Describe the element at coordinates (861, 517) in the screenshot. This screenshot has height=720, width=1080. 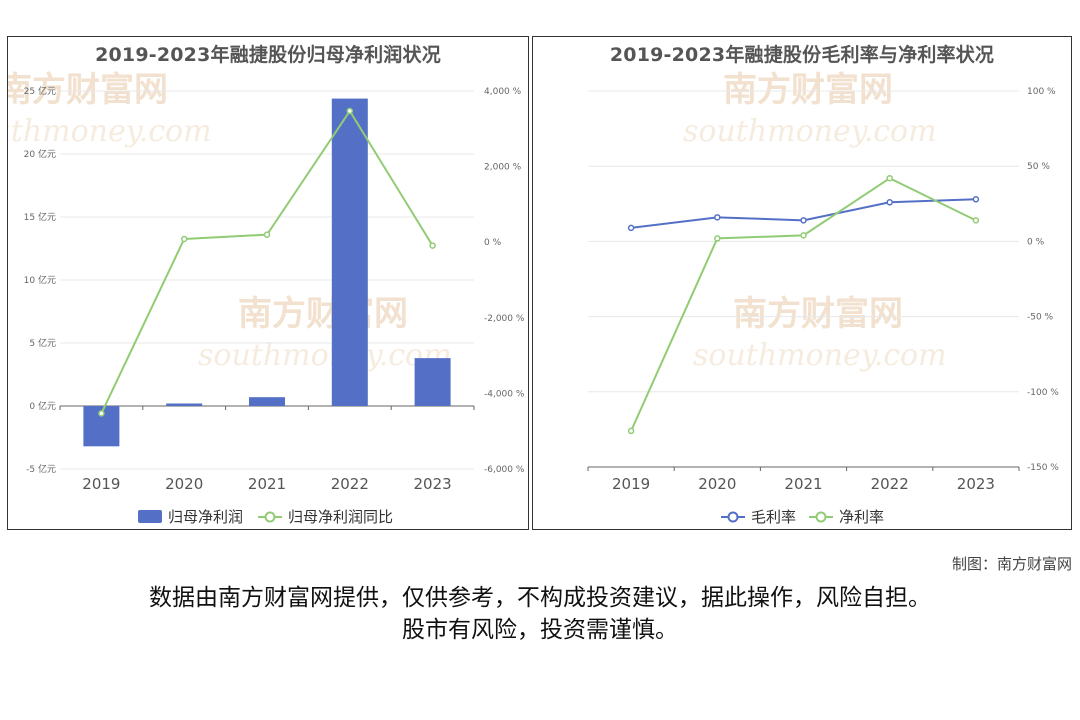
I see `legend-label-net-margin: 净利率` at that location.